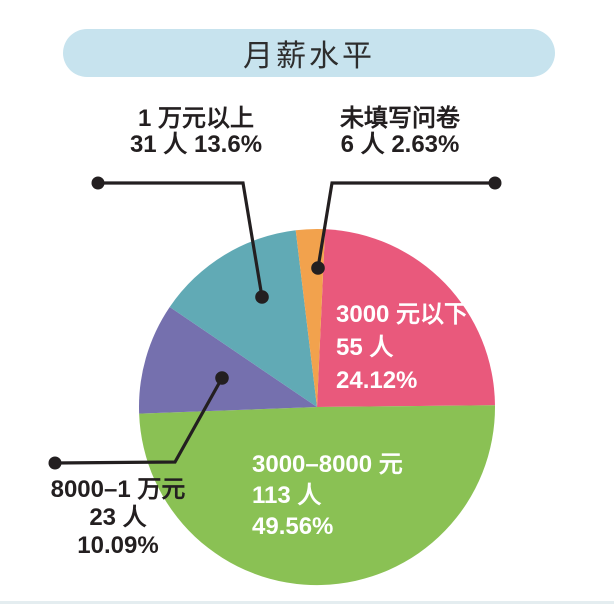 The image size is (614, 611). I want to click on bottom-divider, so click(307, 602).